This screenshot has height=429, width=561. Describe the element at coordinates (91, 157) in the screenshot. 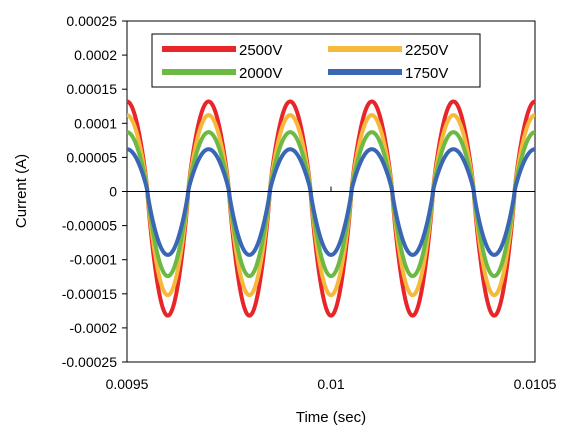

I see `y-tick-label: 0.00005` at that location.